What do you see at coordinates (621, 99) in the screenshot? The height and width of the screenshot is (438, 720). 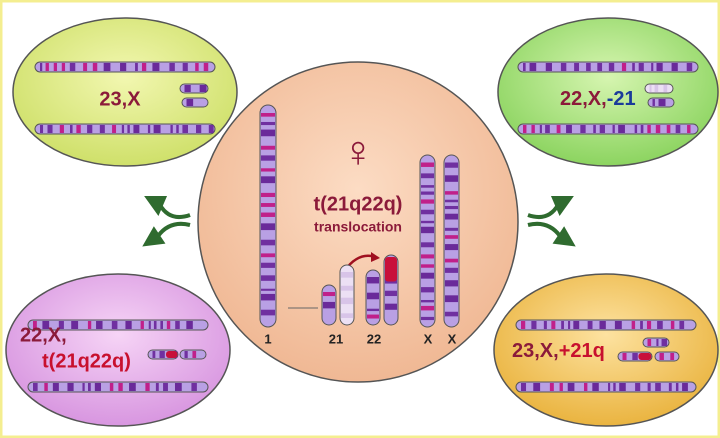 I see `karyotype-part: -21` at bounding box center [621, 99].